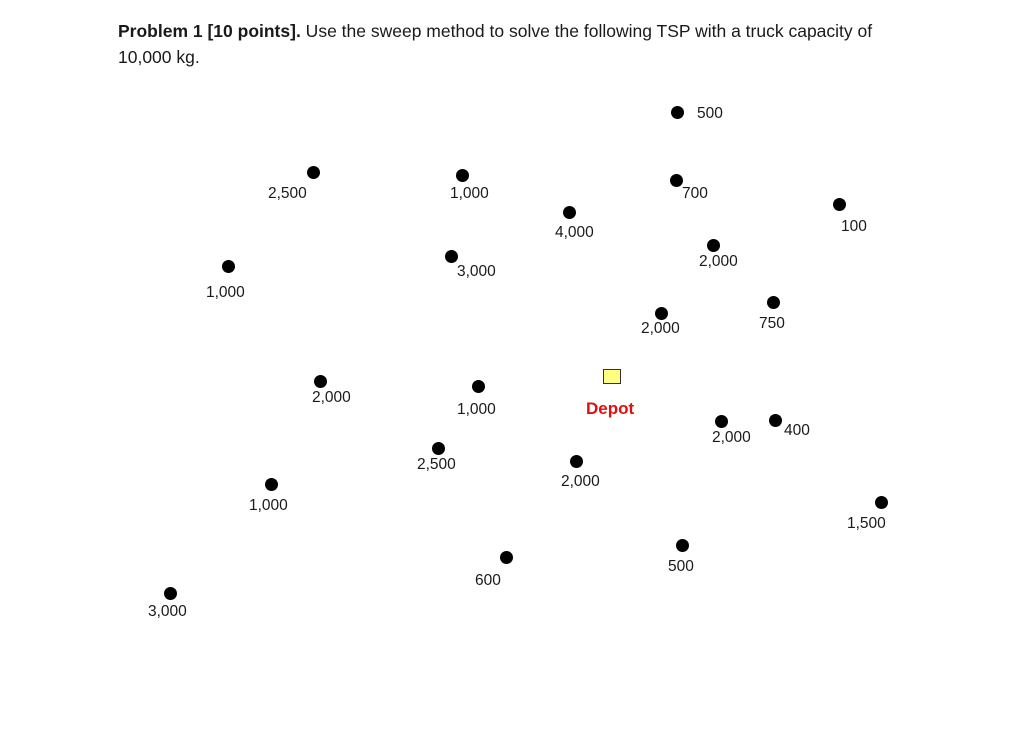 This screenshot has width=1024, height=744. What do you see at coordinates (209, 31) in the screenshot?
I see `problem-heading: Problem 1 [10 points].` at bounding box center [209, 31].